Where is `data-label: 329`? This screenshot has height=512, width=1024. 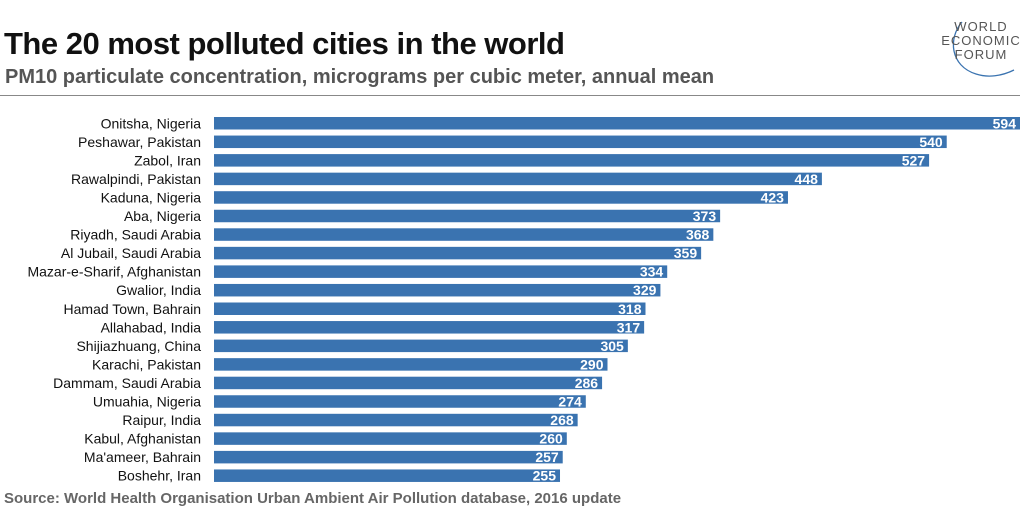 data-label: 329 is located at coordinates (645, 290).